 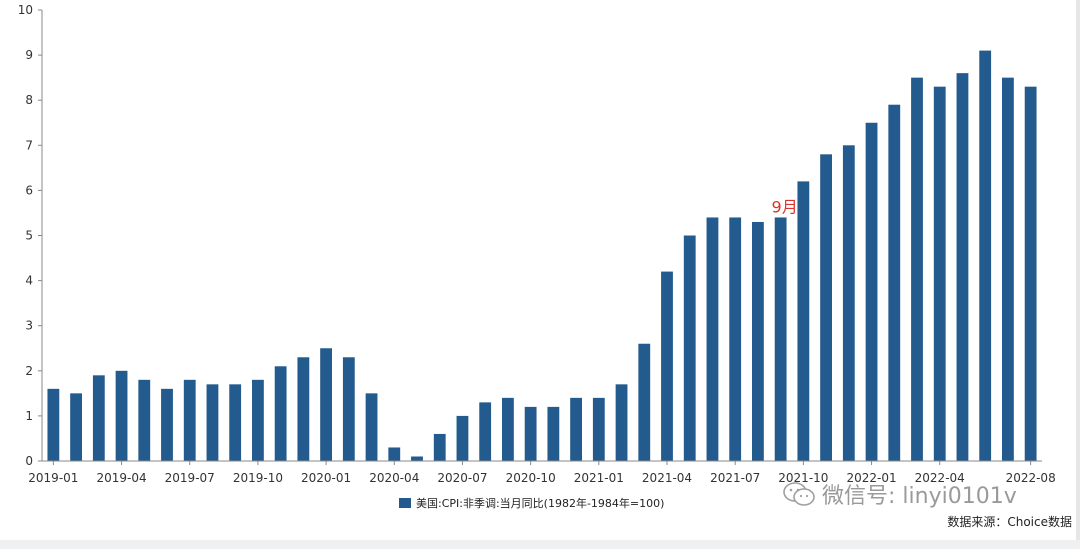 What do you see at coordinates (1009, 522) in the screenshot?
I see `source-note: 数据来源：Choice数据` at bounding box center [1009, 522].